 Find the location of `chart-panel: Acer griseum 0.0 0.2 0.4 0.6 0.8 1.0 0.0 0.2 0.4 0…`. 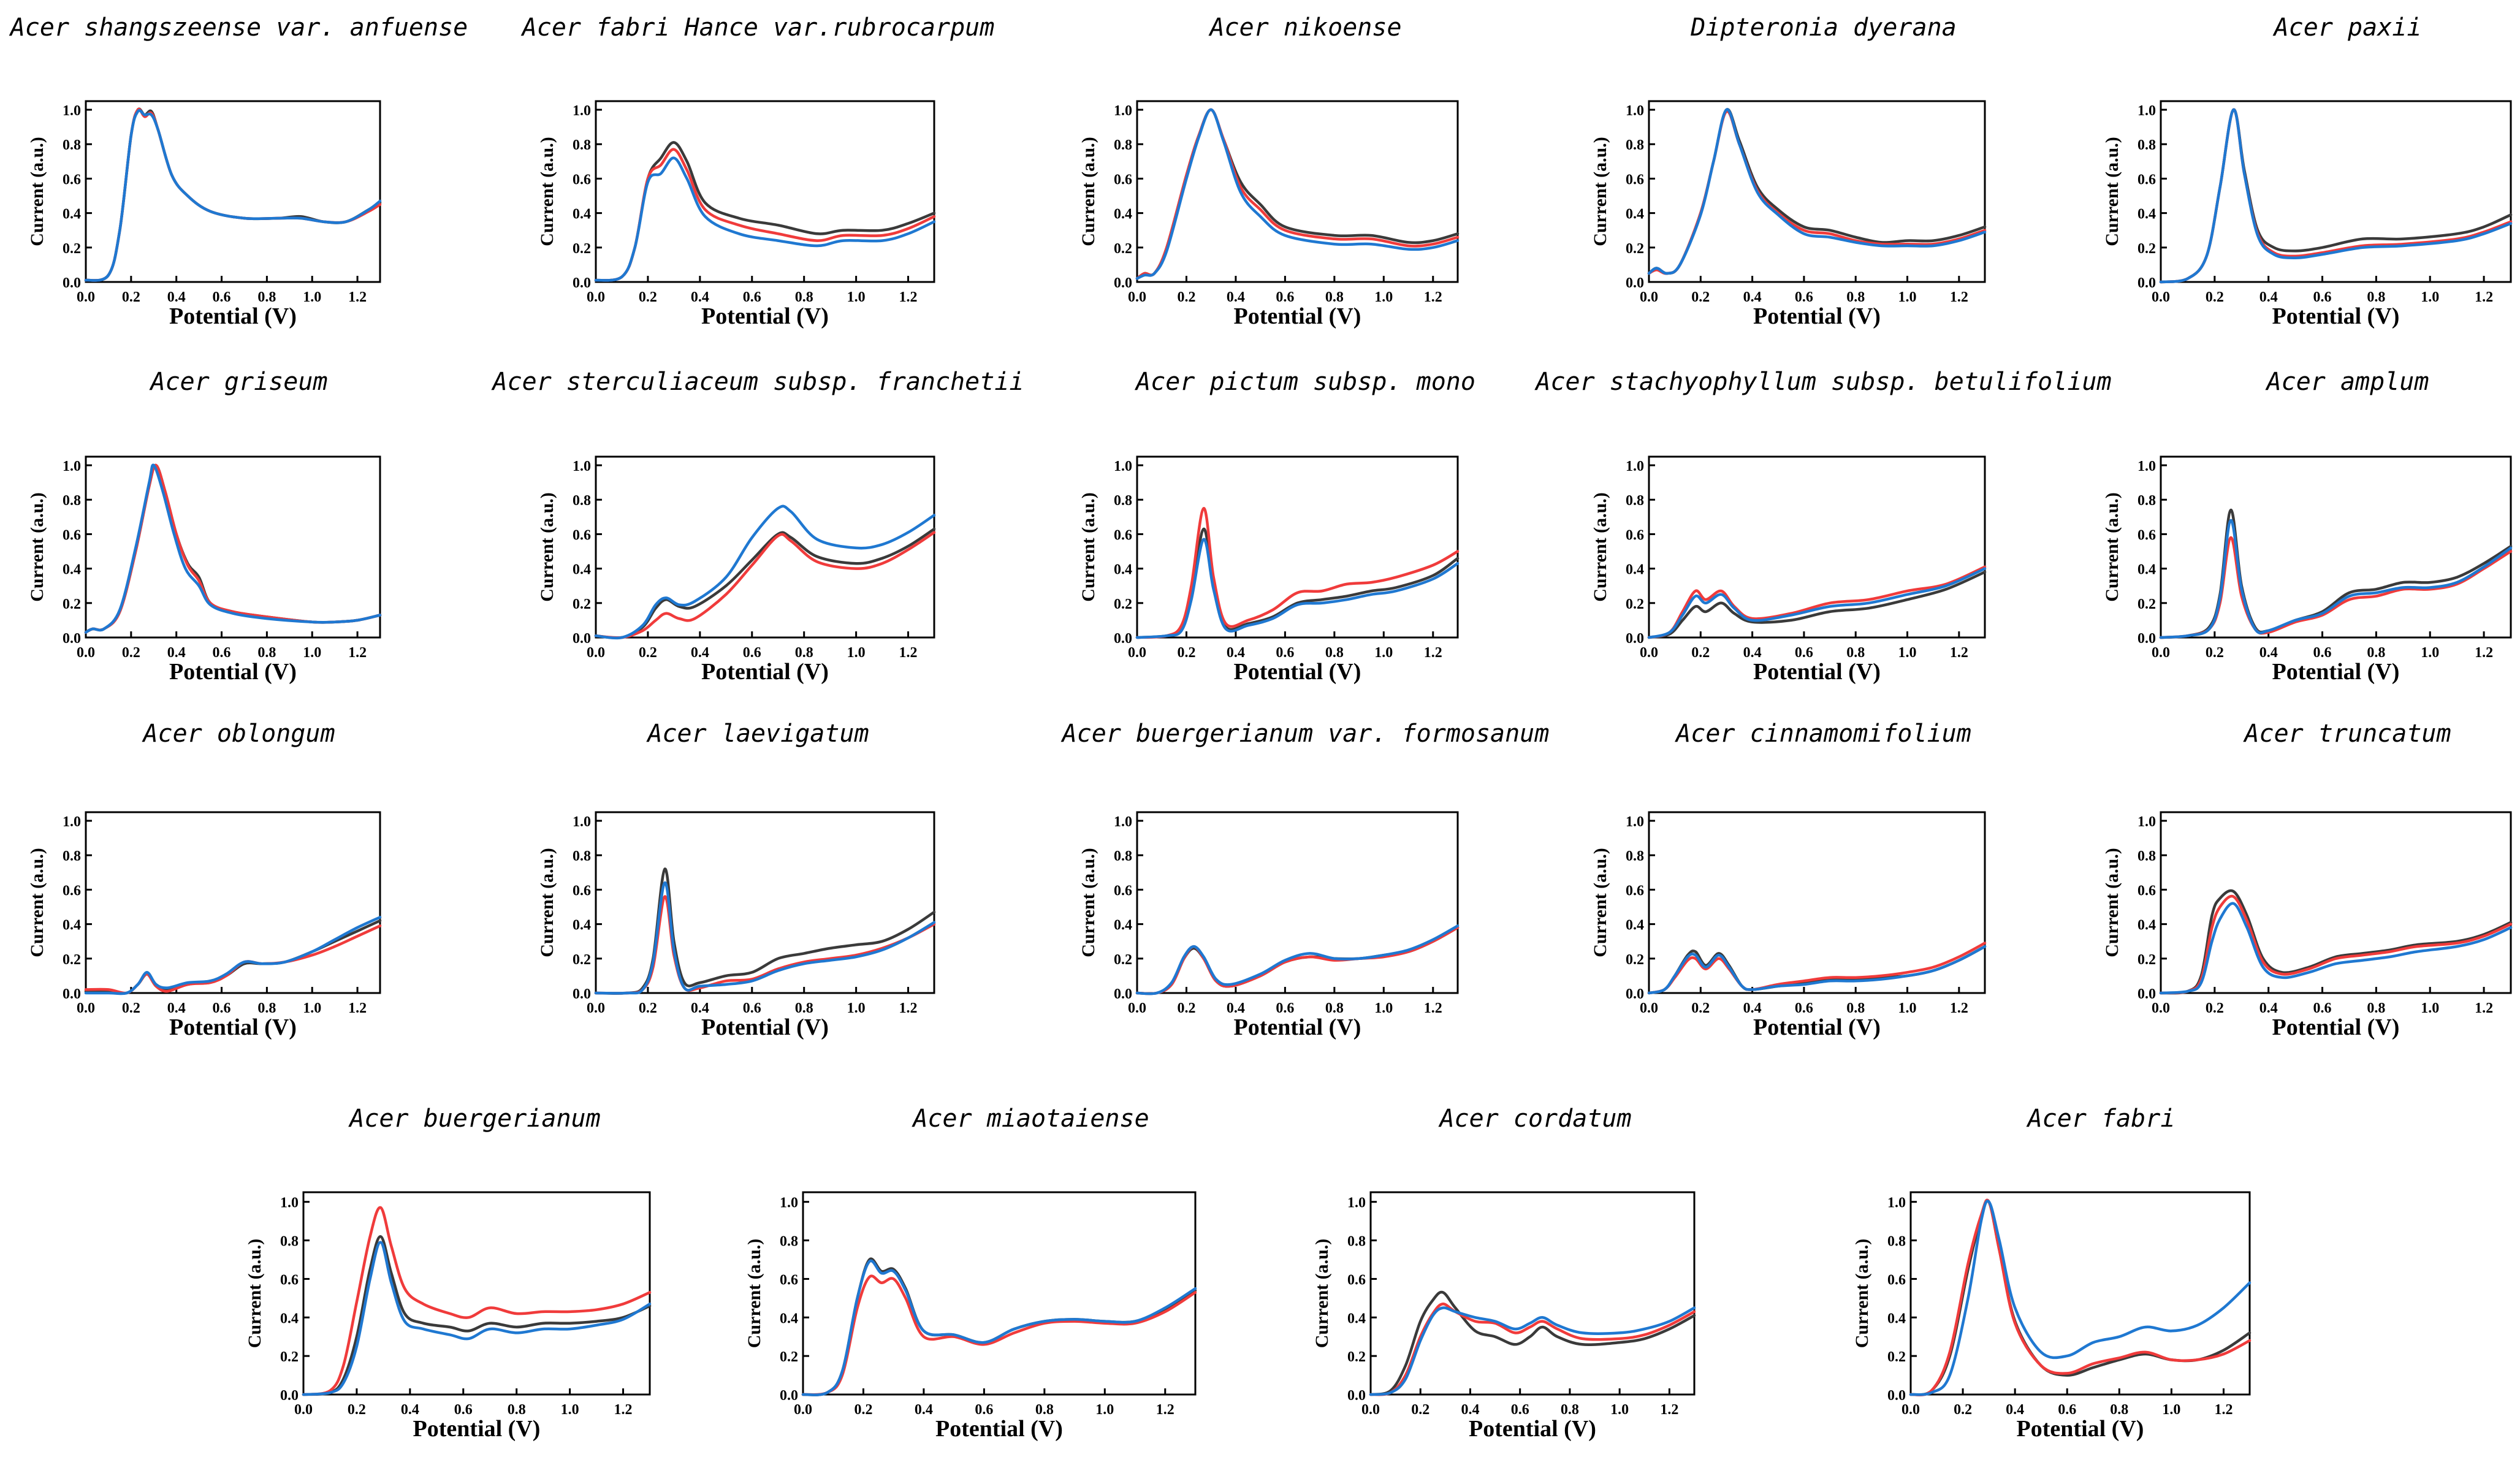

chart-panel: Acer griseum 0.0 0.2 0.4 0.6 0.8 1.0 0.0 0.2 0.4 0… is located at coordinates (204, 527).